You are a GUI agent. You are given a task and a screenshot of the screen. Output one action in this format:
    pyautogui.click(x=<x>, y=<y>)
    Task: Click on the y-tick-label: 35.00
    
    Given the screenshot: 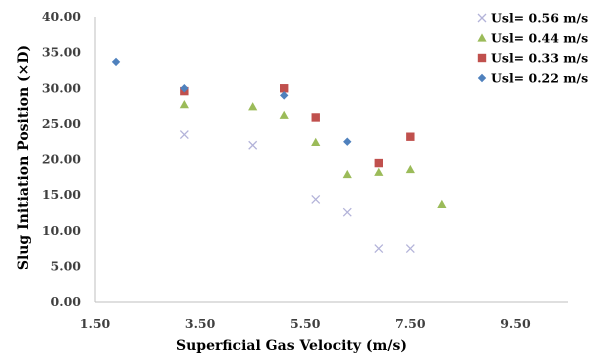 What is the action you would take?
    pyautogui.click(x=61, y=52)
    